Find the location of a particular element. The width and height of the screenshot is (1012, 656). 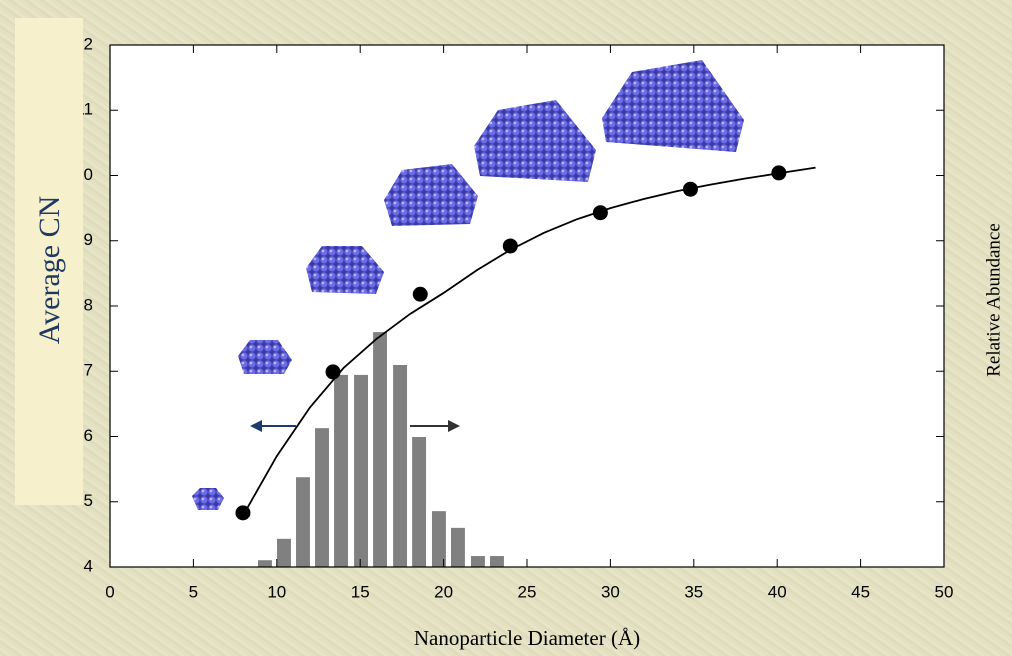

y-tick-label: 5 is located at coordinates (88, 500).